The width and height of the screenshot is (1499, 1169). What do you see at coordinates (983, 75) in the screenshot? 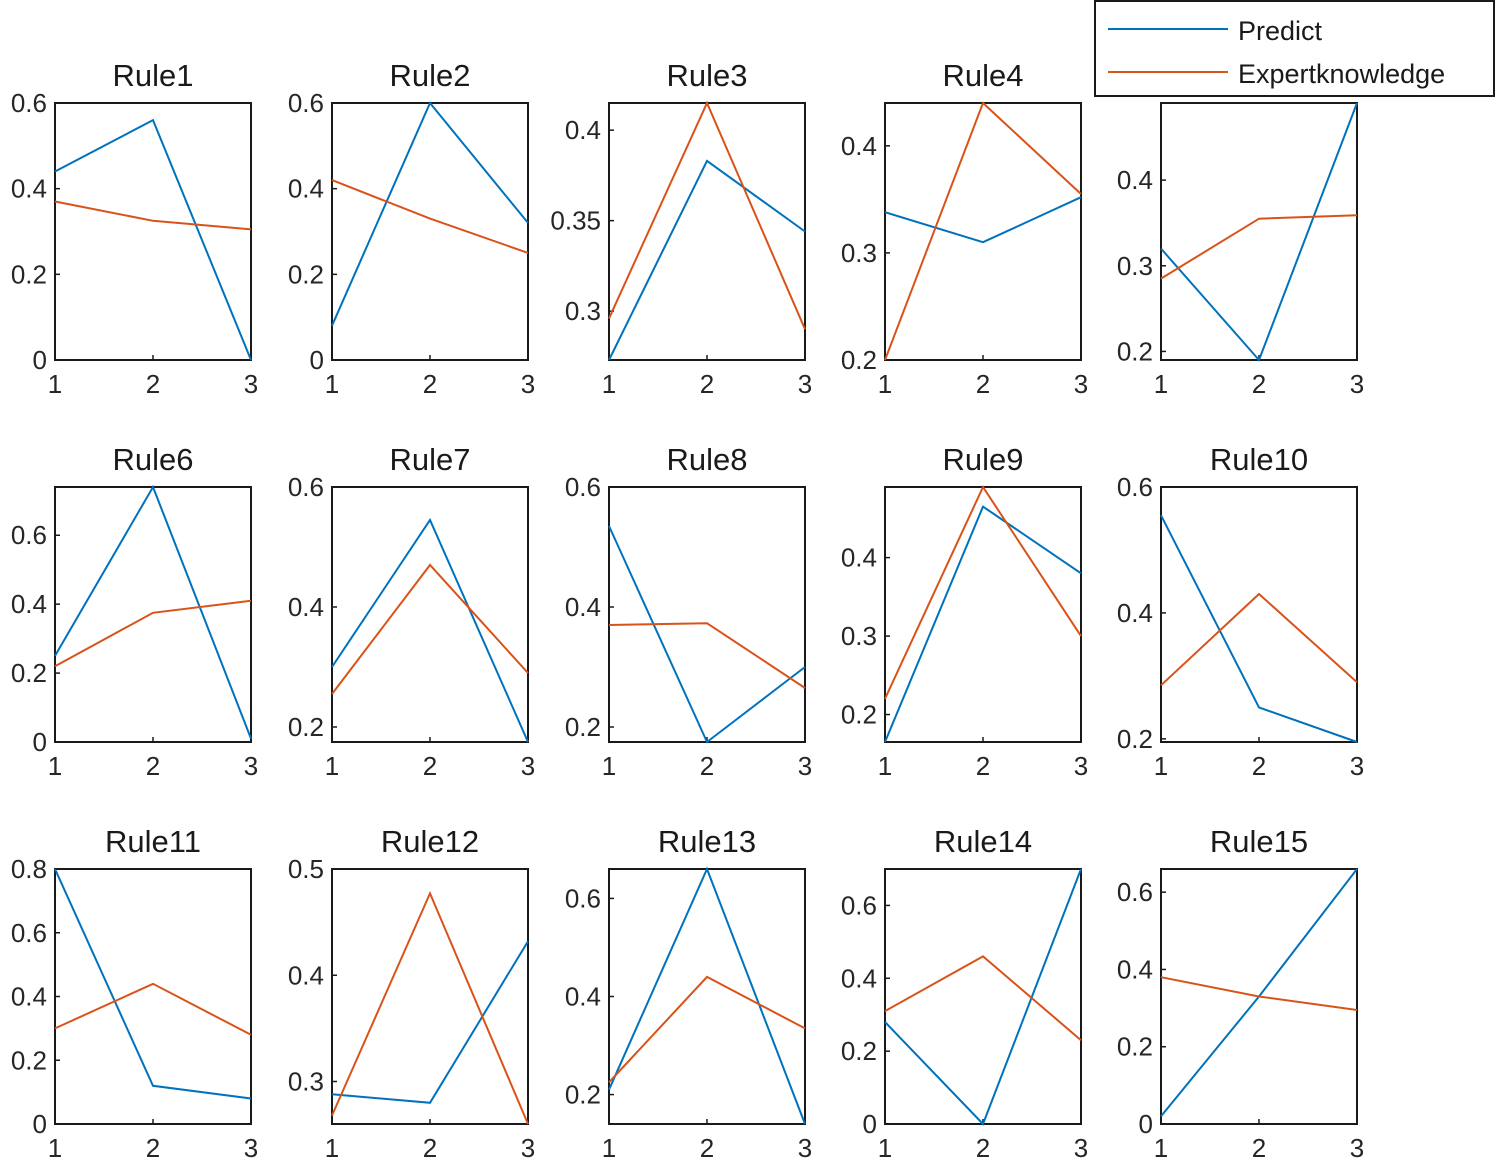
I see `subplot-title: Rule4` at bounding box center [983, 75].